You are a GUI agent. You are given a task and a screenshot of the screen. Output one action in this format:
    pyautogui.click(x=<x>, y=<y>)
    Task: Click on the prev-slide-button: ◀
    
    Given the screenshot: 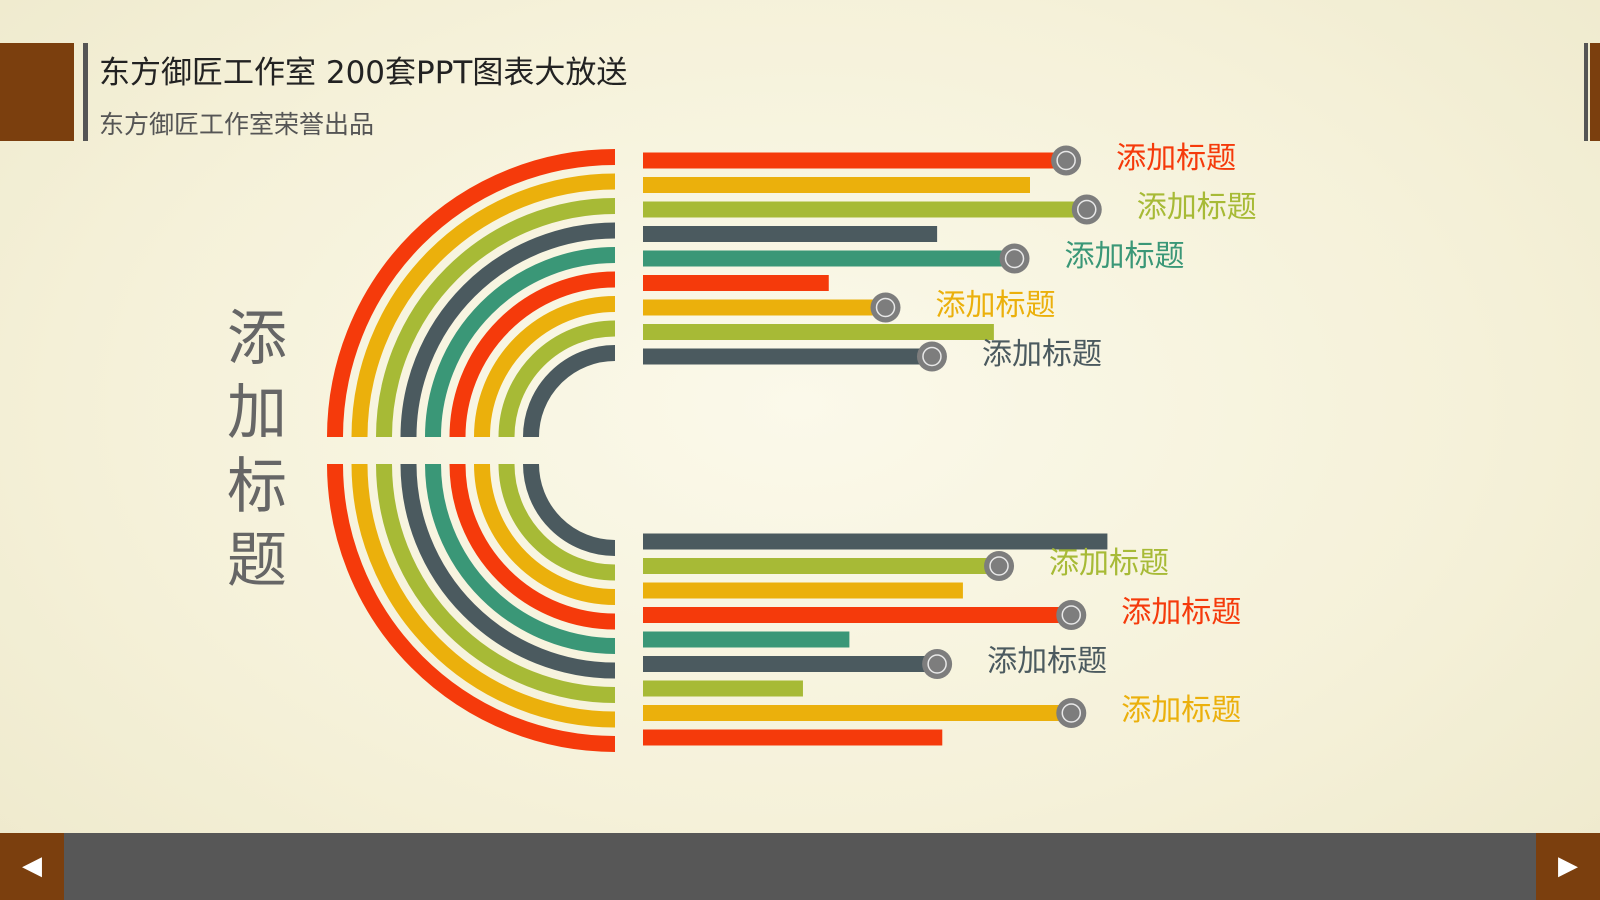 What is the action you would take?
    pyautogui.click(x=32, y=866)
    